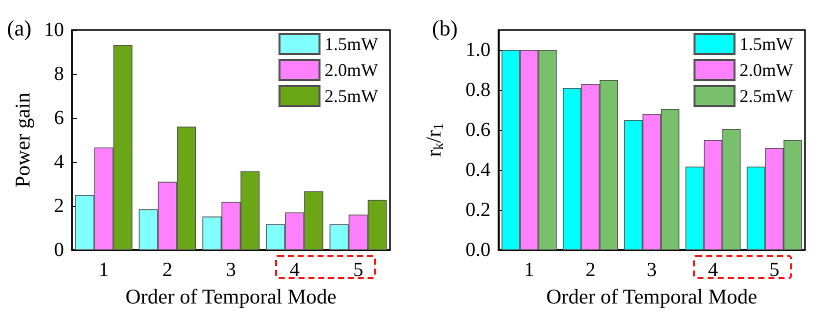 The height and width of the screenshot is (328, 830). I want to click on y-tick-label: 0.4, so click(478, 170).